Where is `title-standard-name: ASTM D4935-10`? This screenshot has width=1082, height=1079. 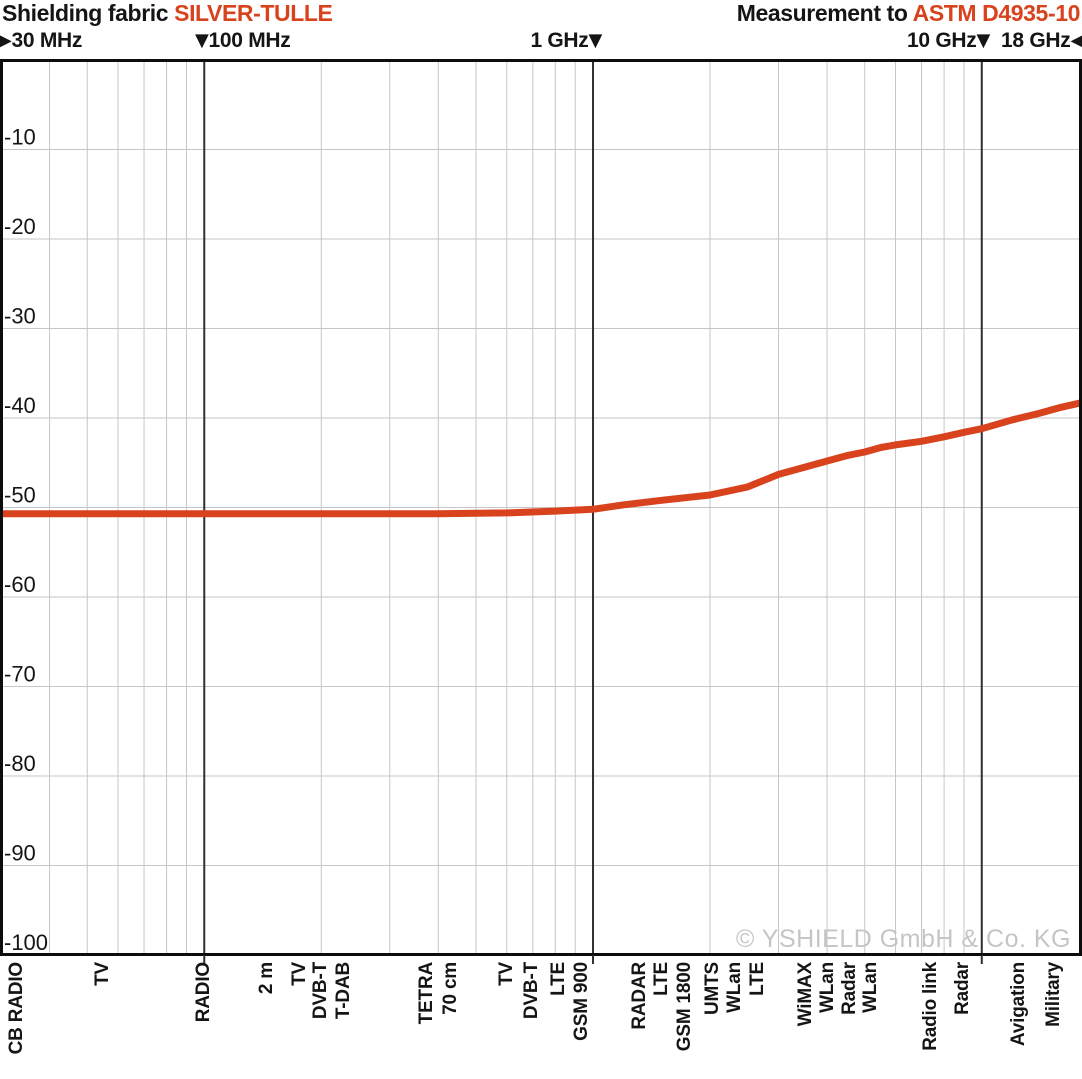
title-standard-name: ASTM D4935-10 is located at coordinates (996, 13).